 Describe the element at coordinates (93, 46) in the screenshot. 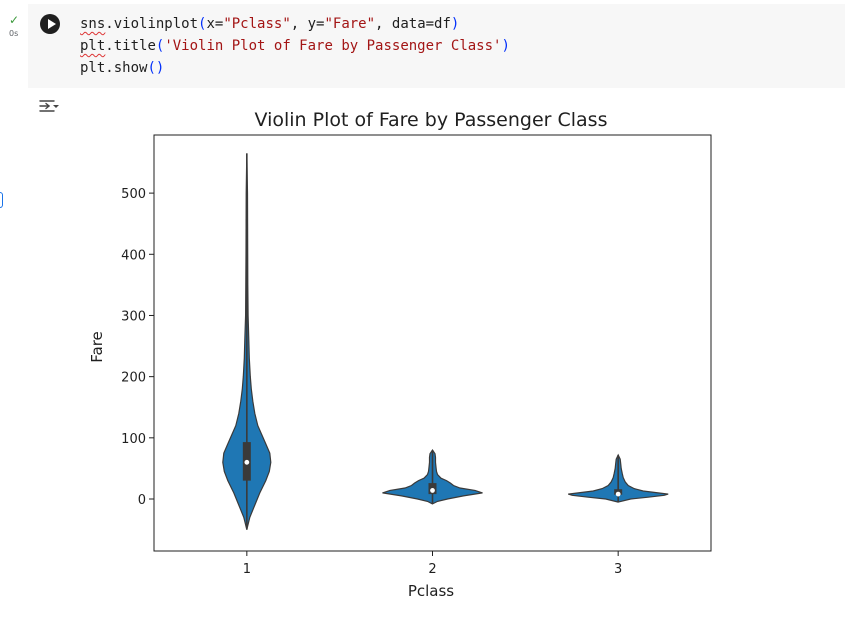

I see `code-token: plt` at that location.